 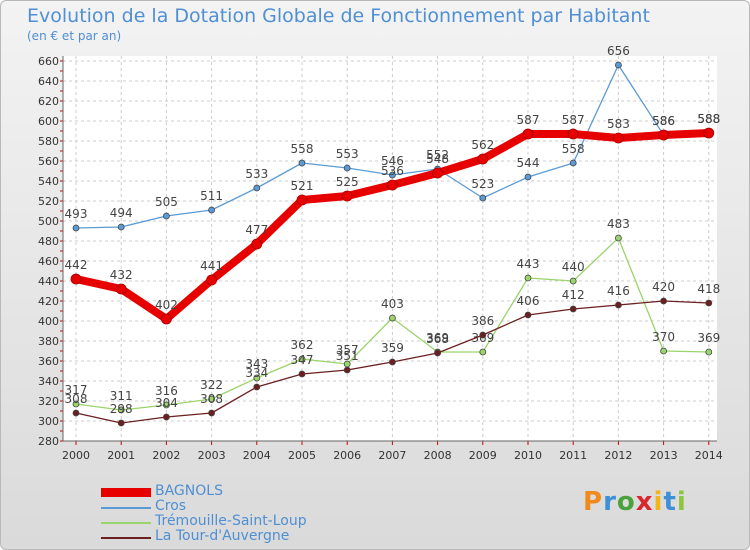 What do you see at coordinates (76, 399) in the screenshot?
I see `data-label-la-tour-d-auvergne: 308` at bounding box center [76, 399].